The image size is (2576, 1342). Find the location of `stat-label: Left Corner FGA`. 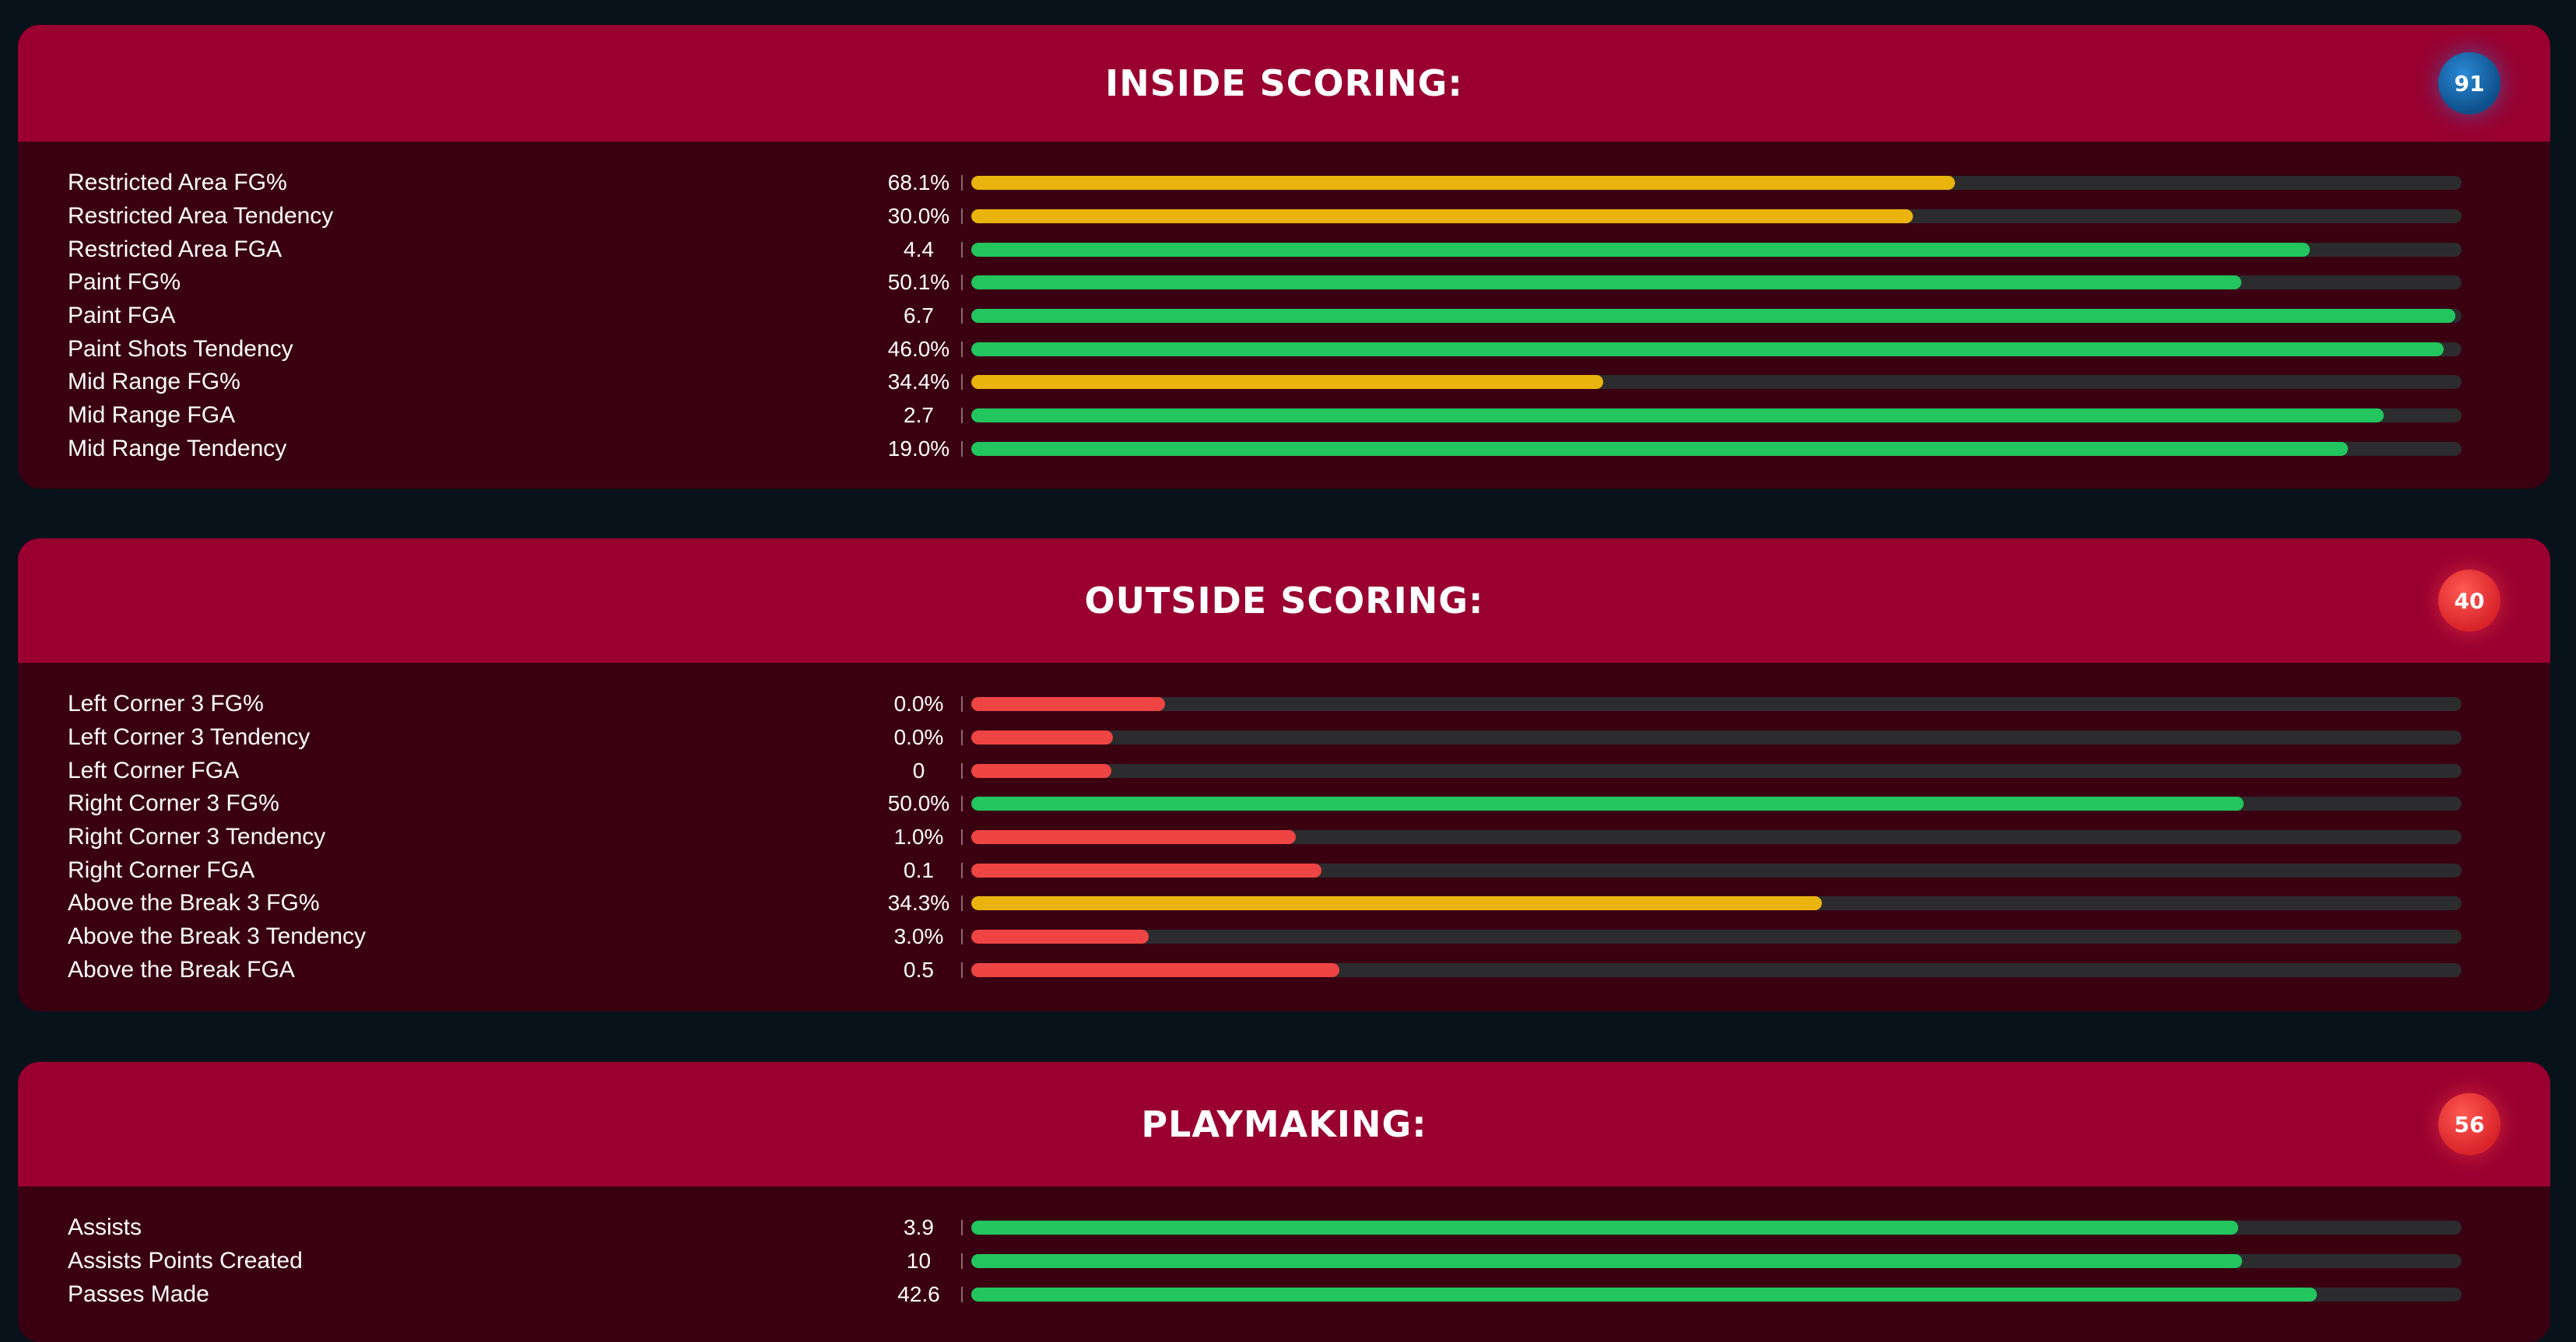

stat-label: Left Corner FGA is located at coordinates (154, 770).